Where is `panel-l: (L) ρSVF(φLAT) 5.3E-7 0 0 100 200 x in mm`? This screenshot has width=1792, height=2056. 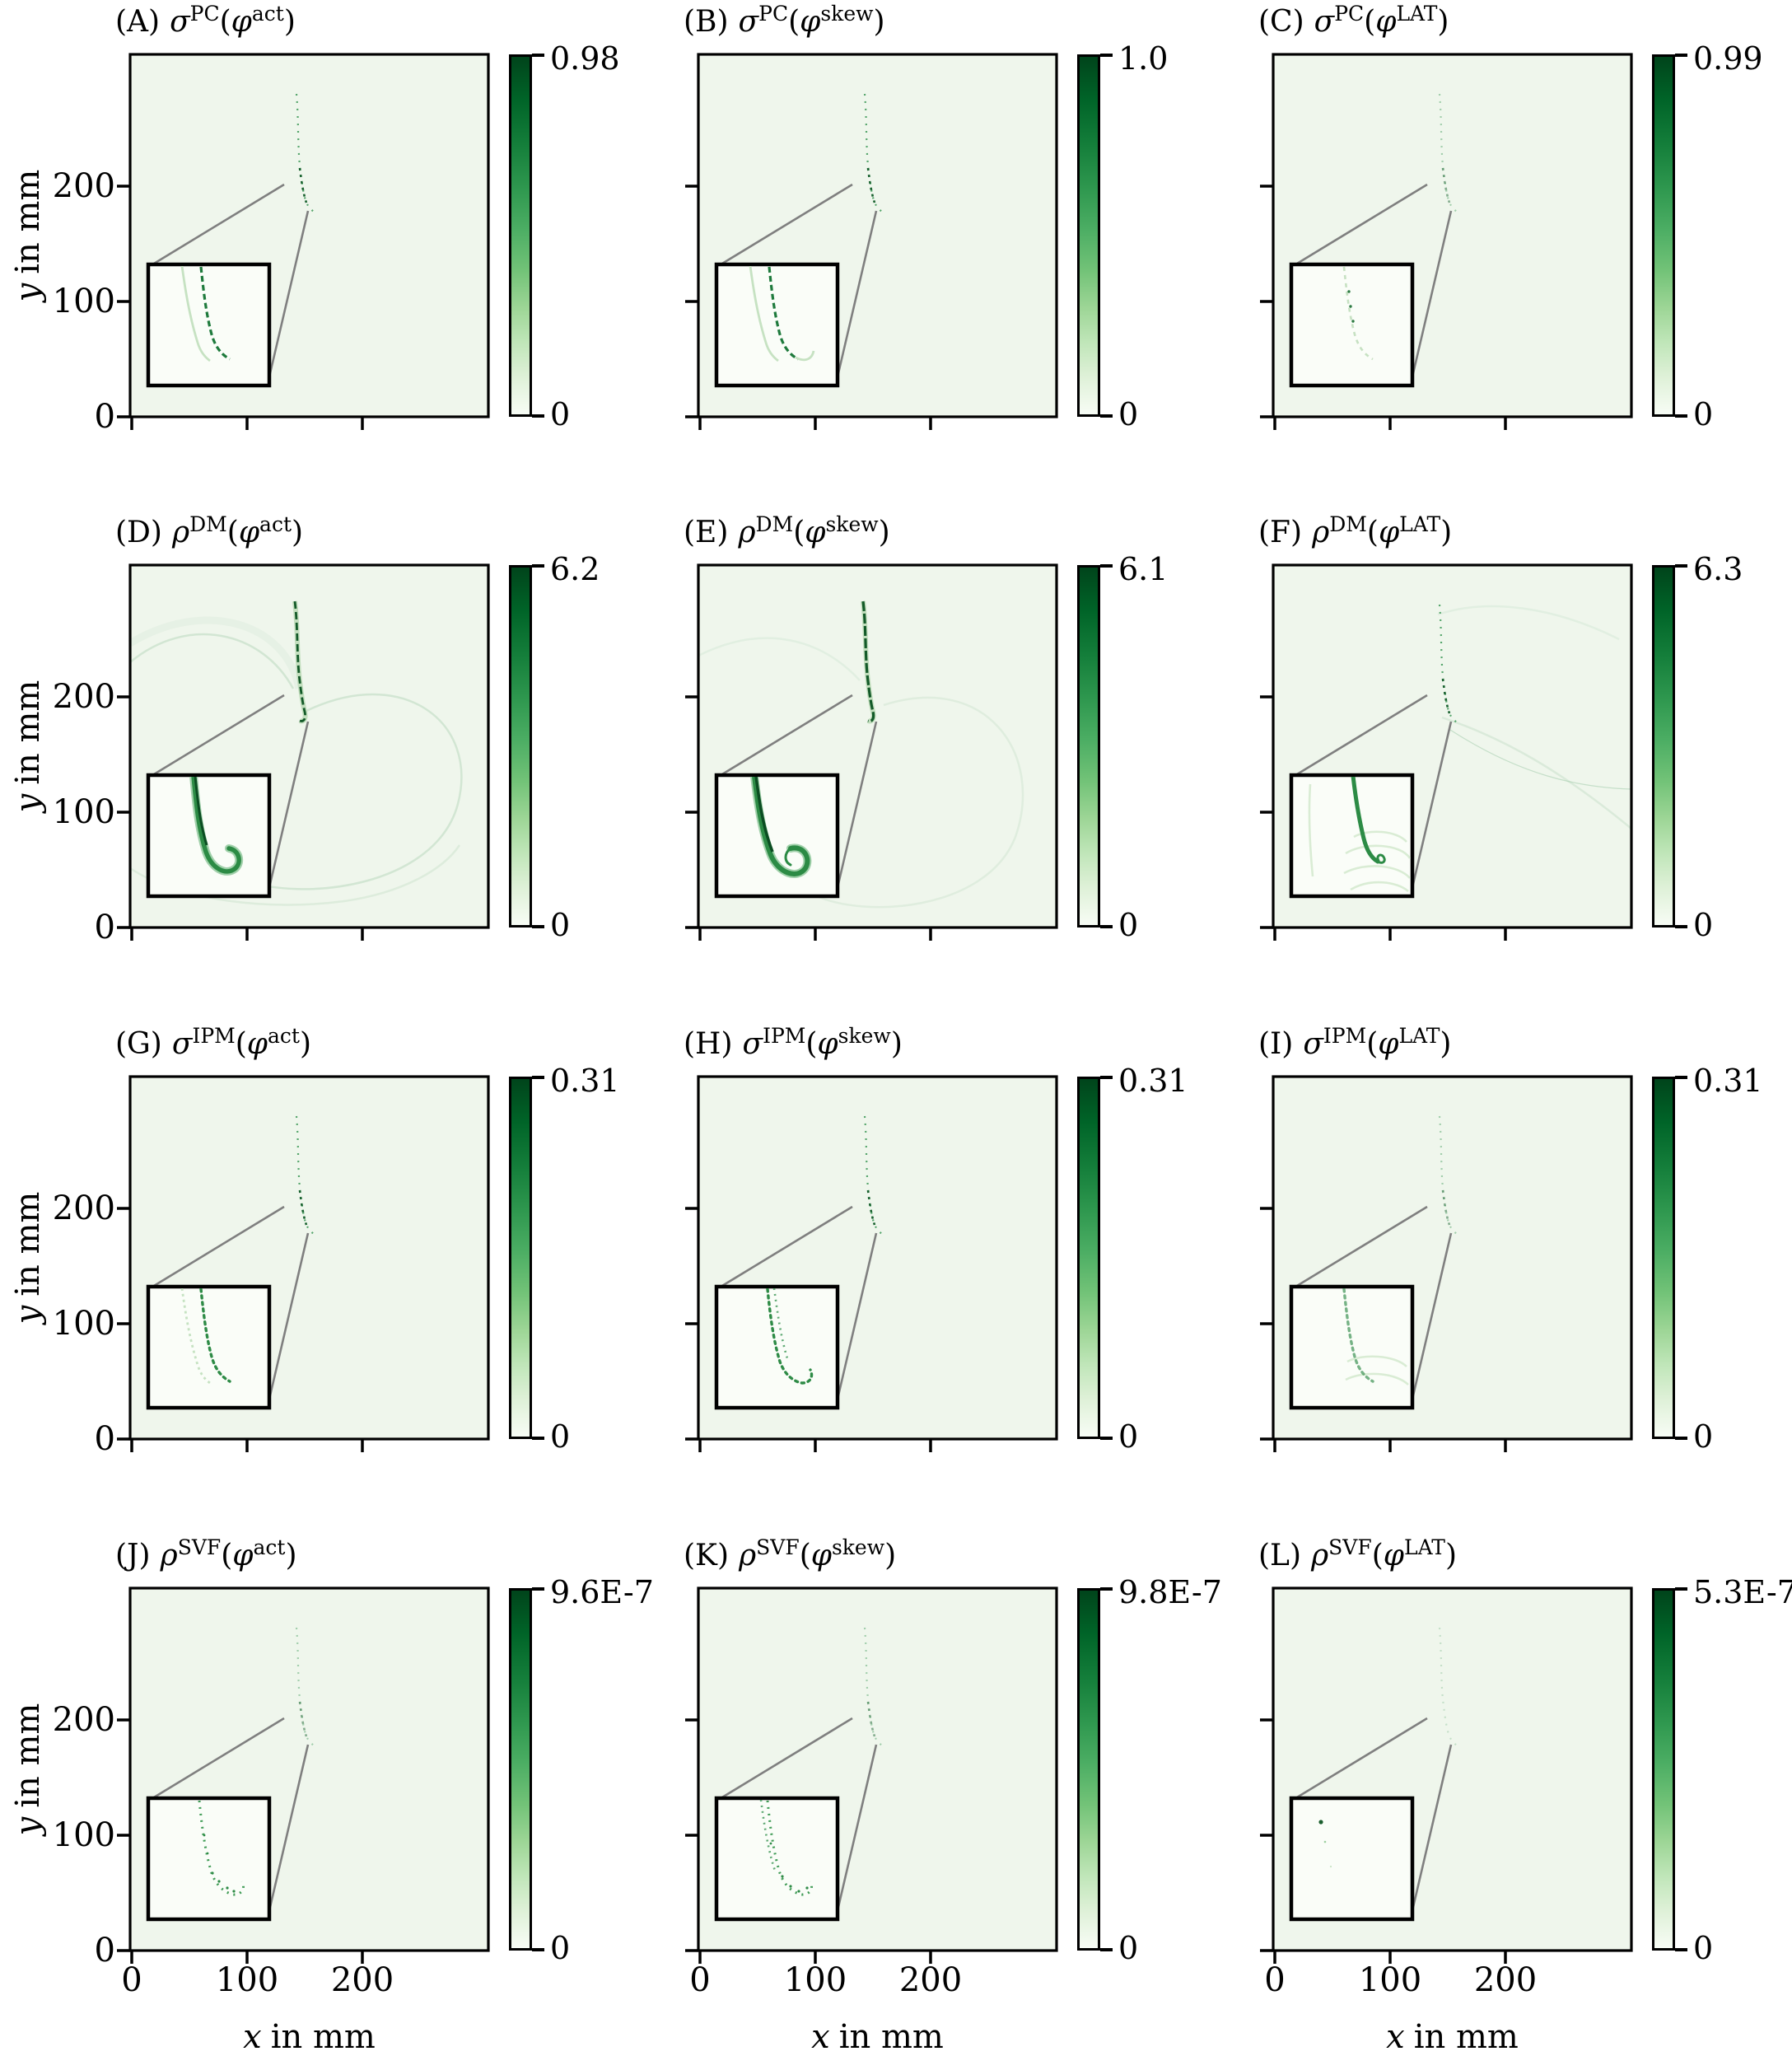 panel-l: (L) ρSVF(φLAT) 5.3E-7 0 0 100 200 x in mm is located at coordinates (1467, 1795).